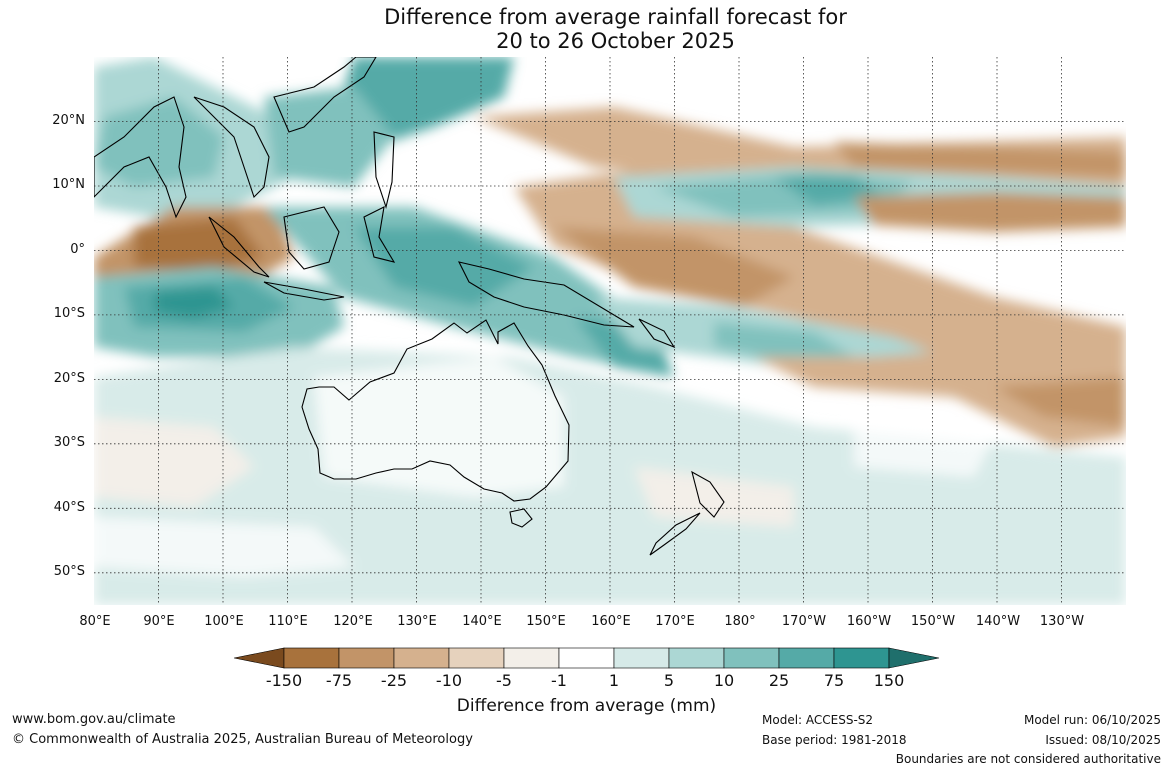  What do you see at coordinates (546, 621) in the screenshot?
I see `lon-label: 150°E` at bounding box center [546, 621].